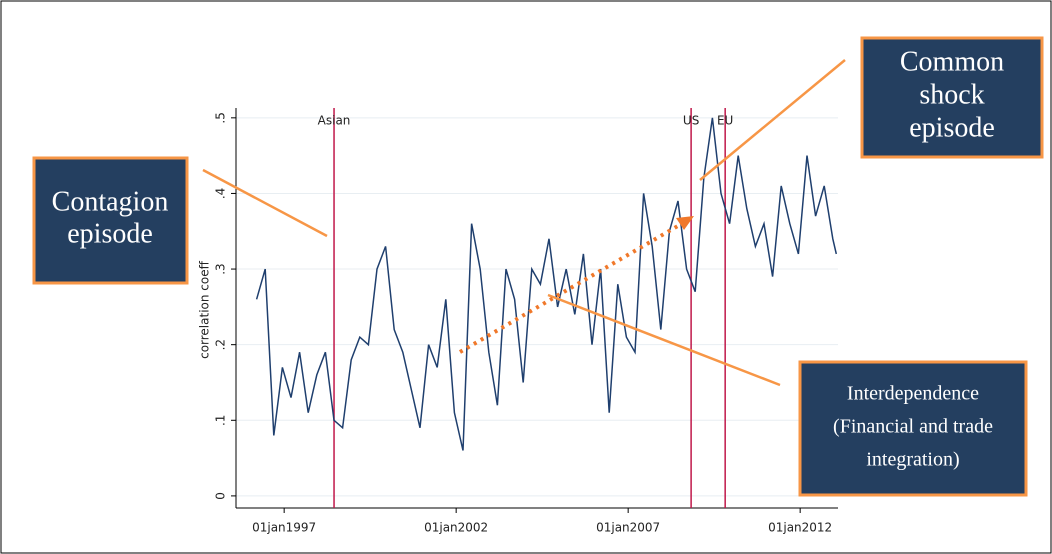 This screenshot has height=554, width=1052. Describe the element at coordinates (284, 528) in the screenshot. I see `x-tick-label: 01jan1997` at that location.